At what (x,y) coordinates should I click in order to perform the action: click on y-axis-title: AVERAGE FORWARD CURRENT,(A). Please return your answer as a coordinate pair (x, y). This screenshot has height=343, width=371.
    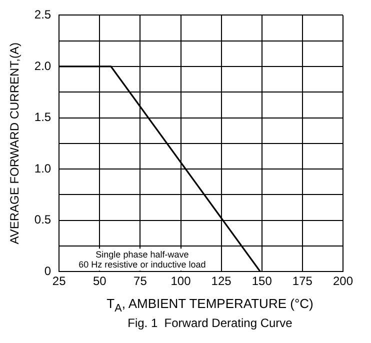
    Looking at the image, I should click on (15, 143).